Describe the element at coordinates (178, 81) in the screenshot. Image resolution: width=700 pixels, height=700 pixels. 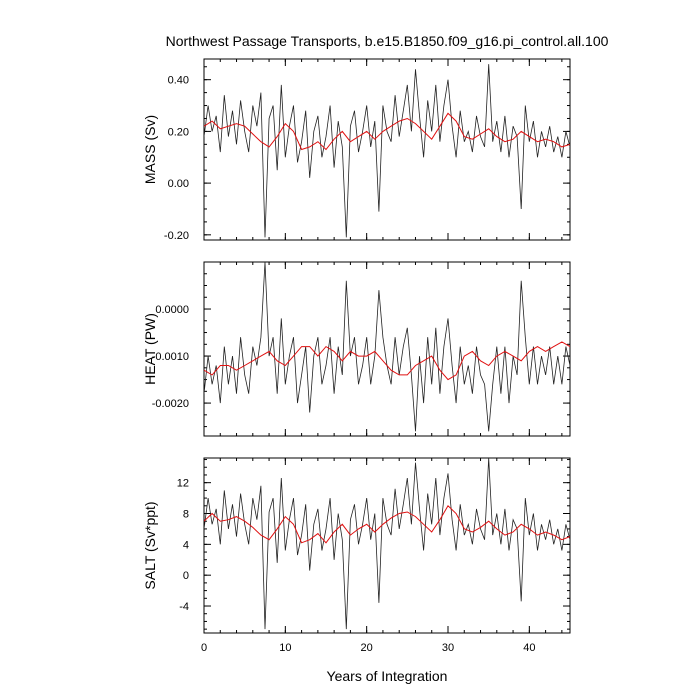
I see `y-tick-label: 0.40` at that location.